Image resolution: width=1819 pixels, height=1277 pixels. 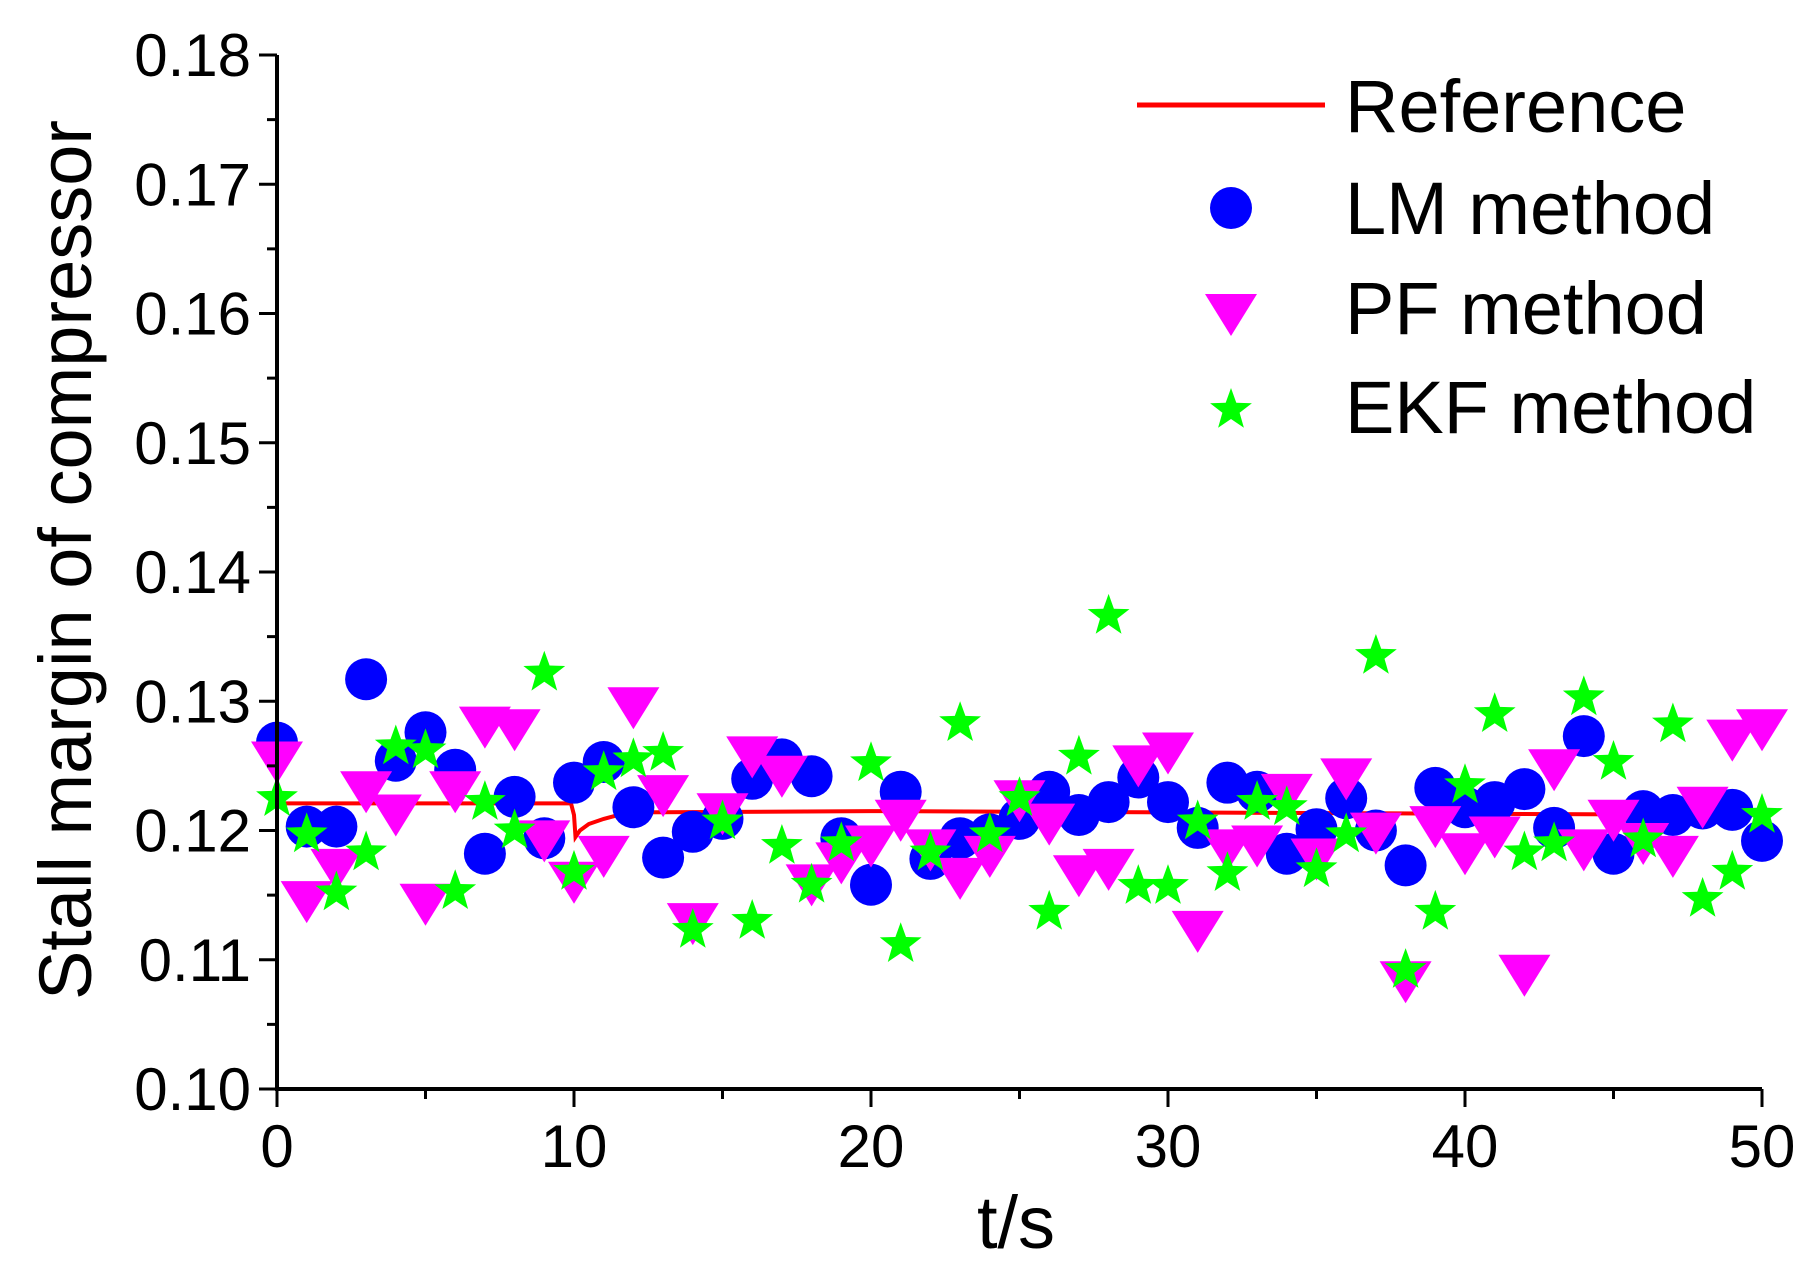 What do you see at coordinates (1762, 1146) in the screenshot?
I see `x-tick-label: 50` at bounding box center [1762, 1146].